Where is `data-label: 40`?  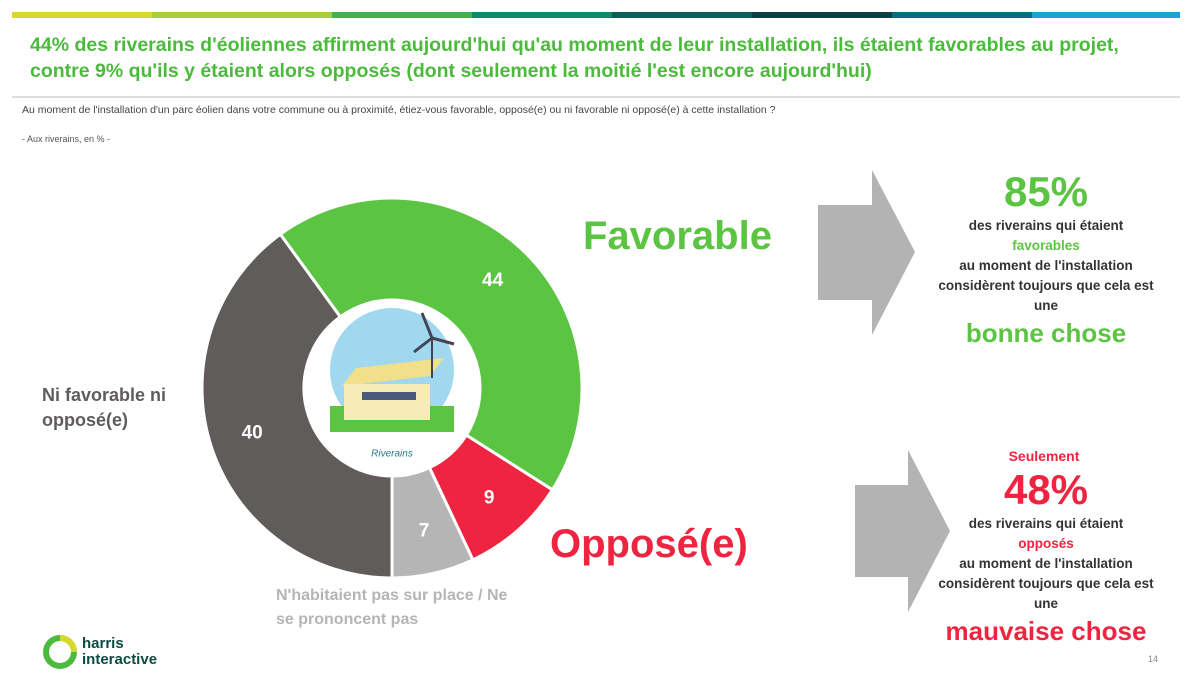 data-label: 40 is located at coordinates (252, 432).